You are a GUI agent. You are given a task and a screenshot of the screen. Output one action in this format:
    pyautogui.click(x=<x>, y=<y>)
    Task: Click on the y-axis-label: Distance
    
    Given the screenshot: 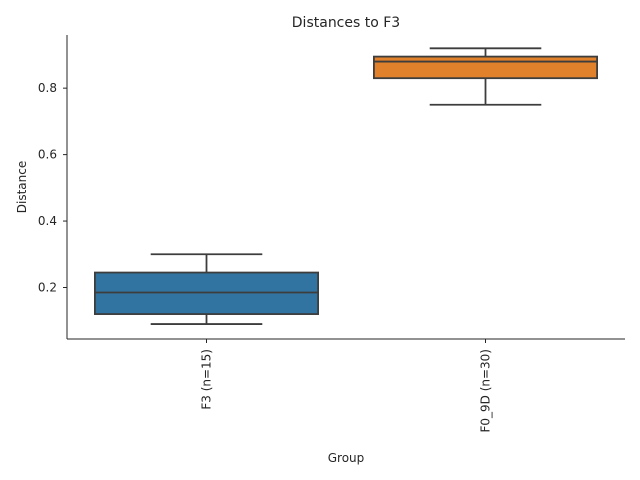 What is the action you would take?
    pyautogui.click(x=22, y=187)
    